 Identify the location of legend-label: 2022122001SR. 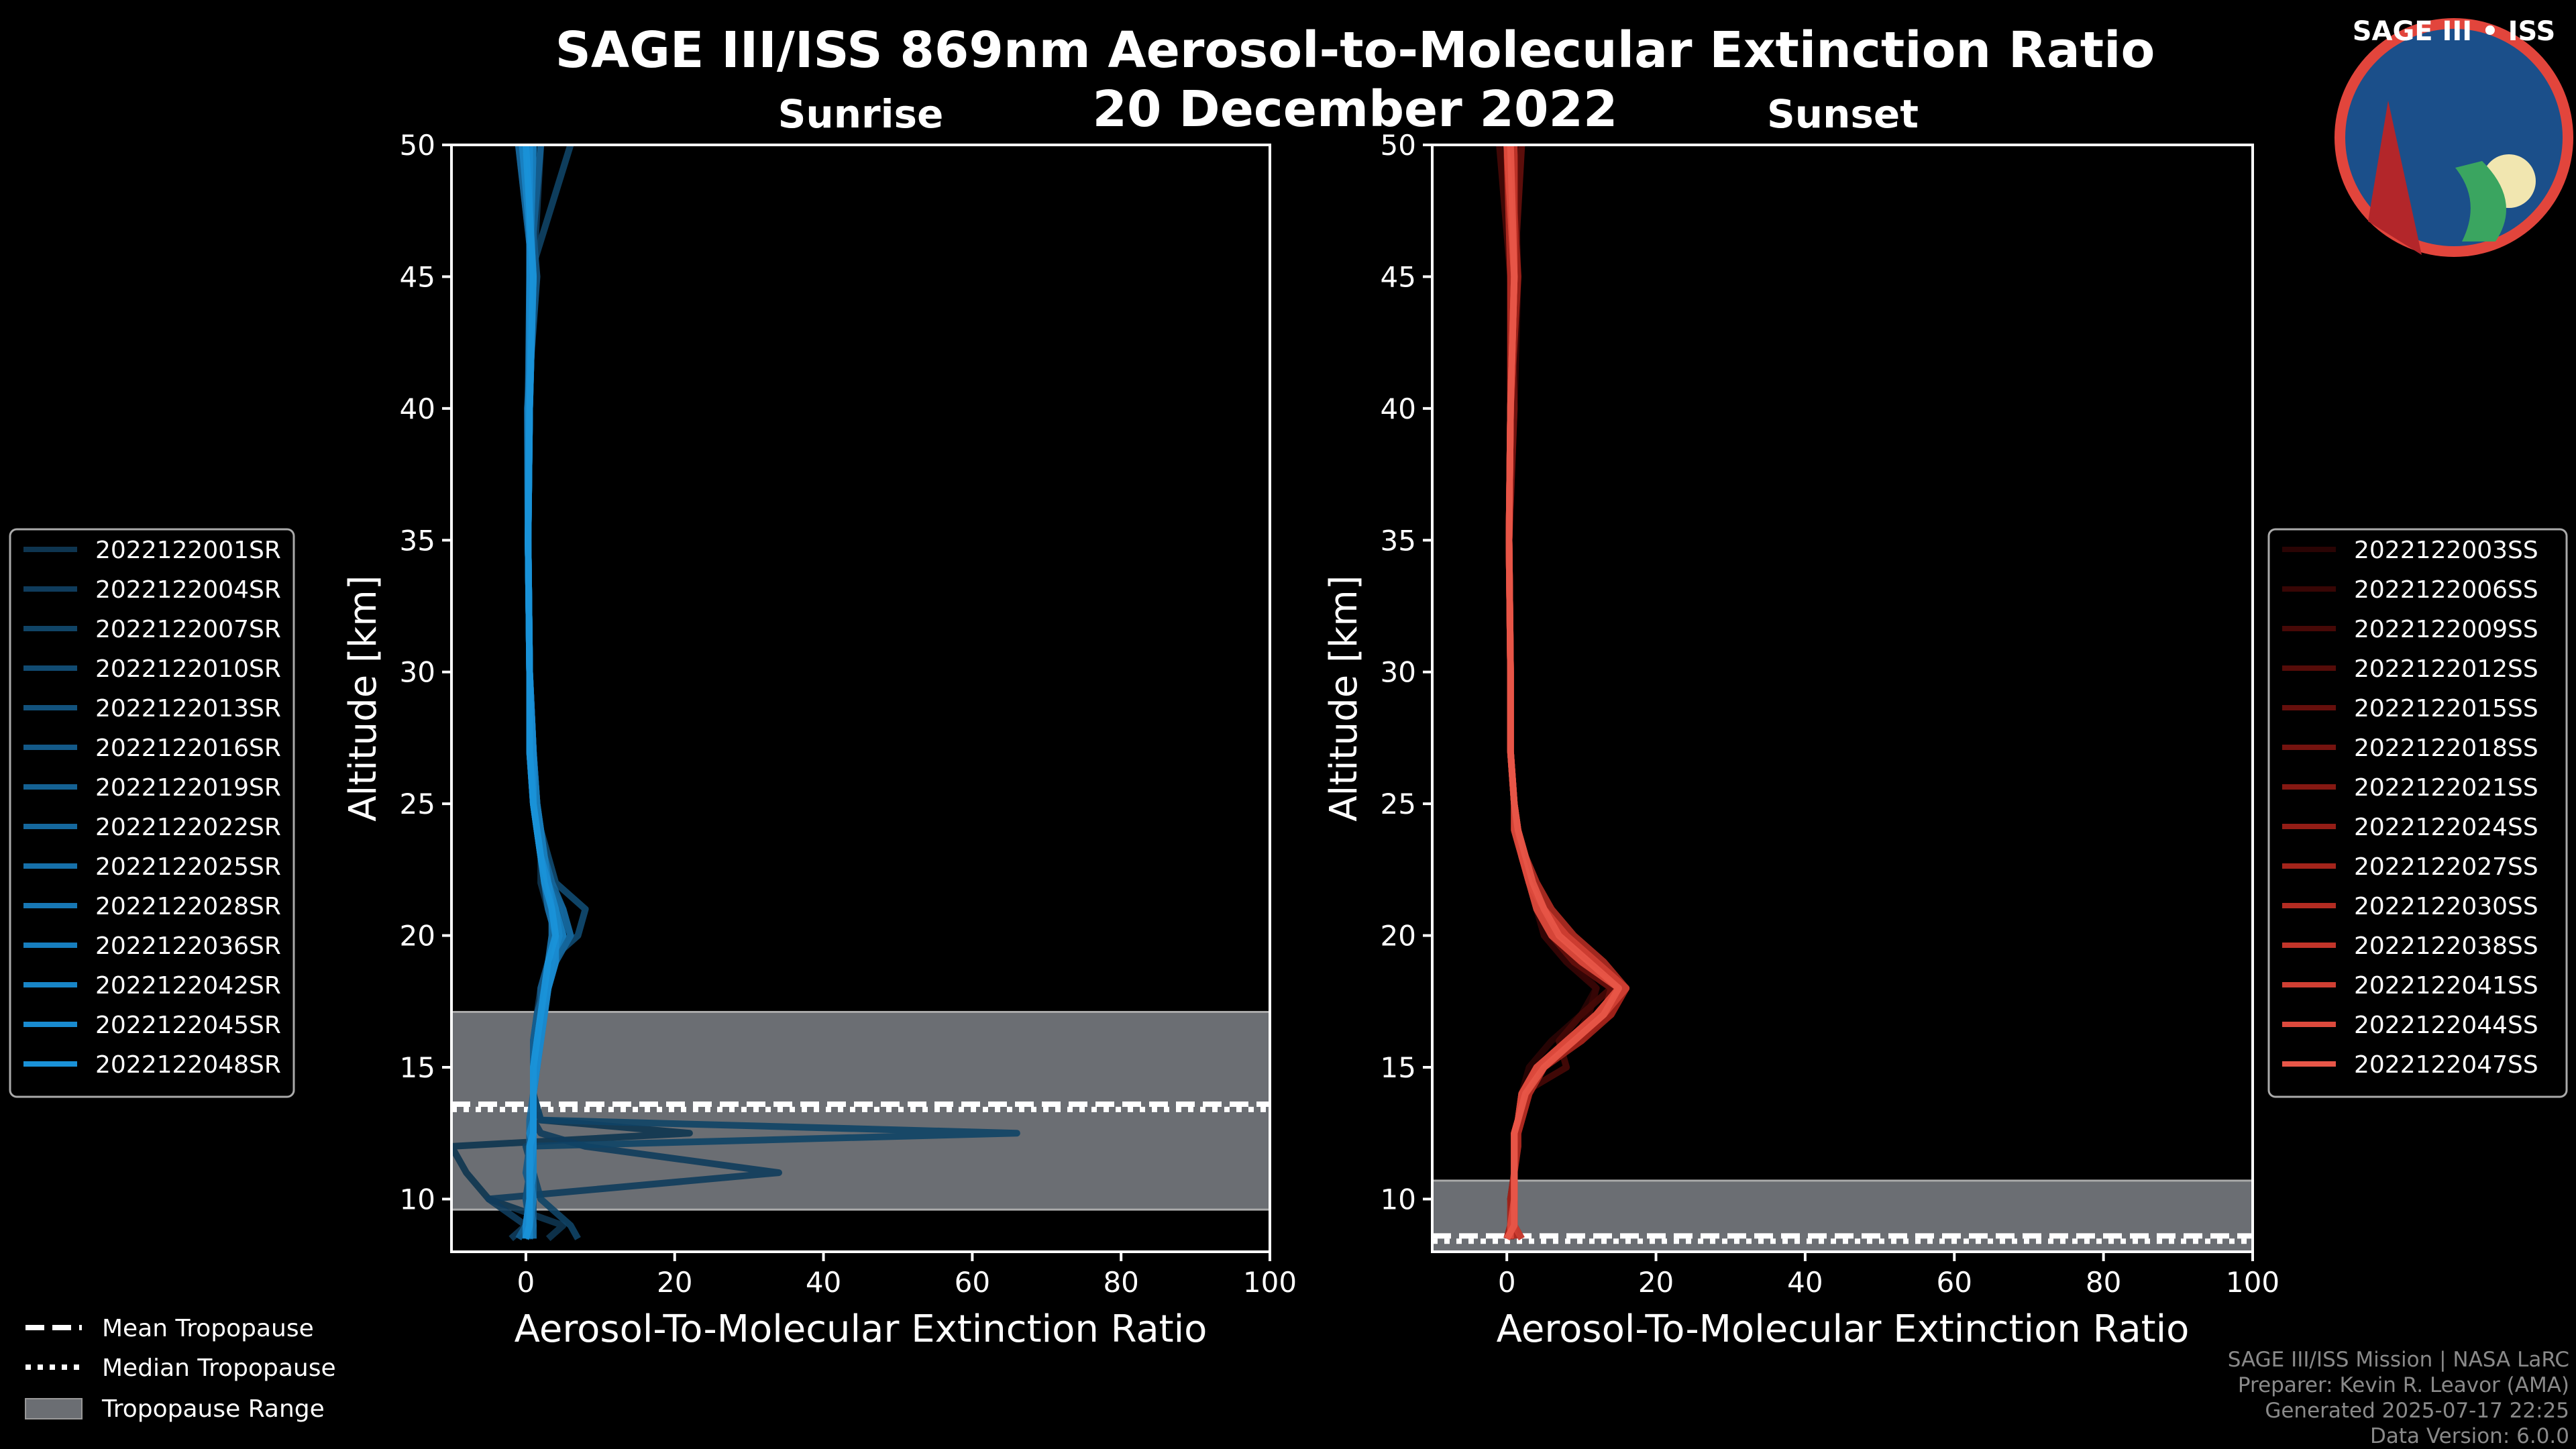
(188, 550).